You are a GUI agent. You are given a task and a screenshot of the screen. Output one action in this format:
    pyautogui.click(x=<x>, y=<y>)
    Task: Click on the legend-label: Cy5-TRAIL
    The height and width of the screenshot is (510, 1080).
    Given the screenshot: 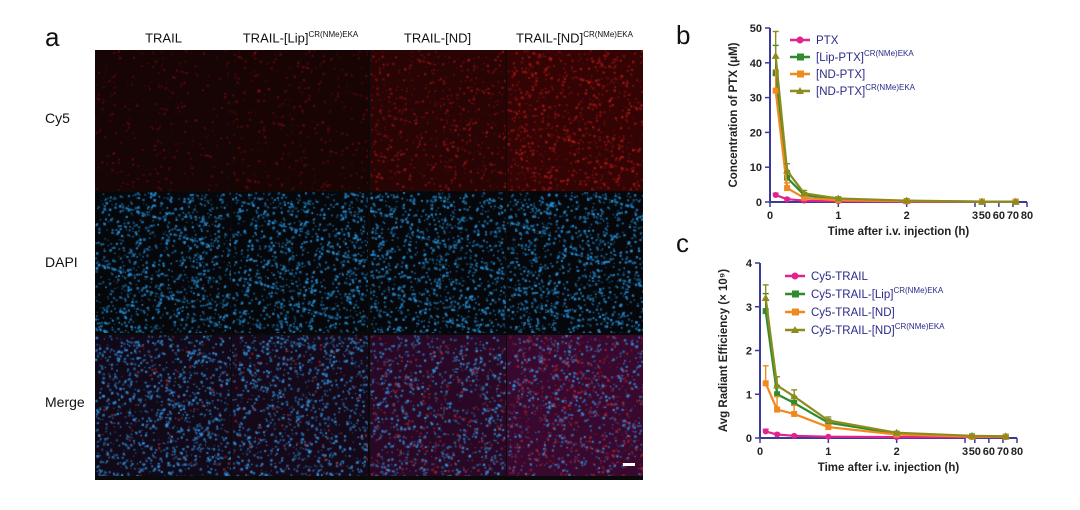 What is the action you would take?
    pyautogui.click(x=839, y=277)
    